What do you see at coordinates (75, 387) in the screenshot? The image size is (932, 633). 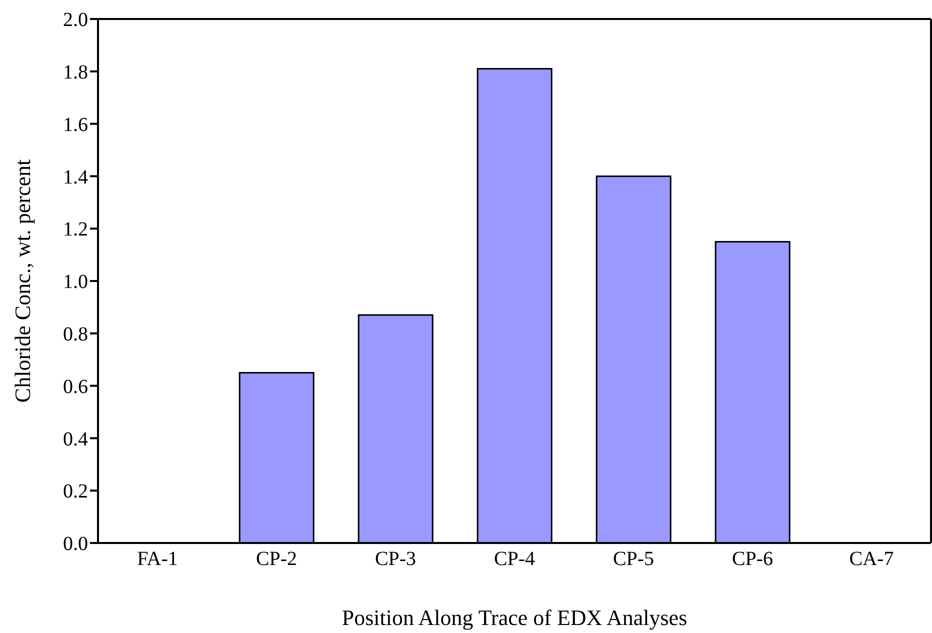 I see `y-tick-label: 0.6` at bounding box center [75, 387].